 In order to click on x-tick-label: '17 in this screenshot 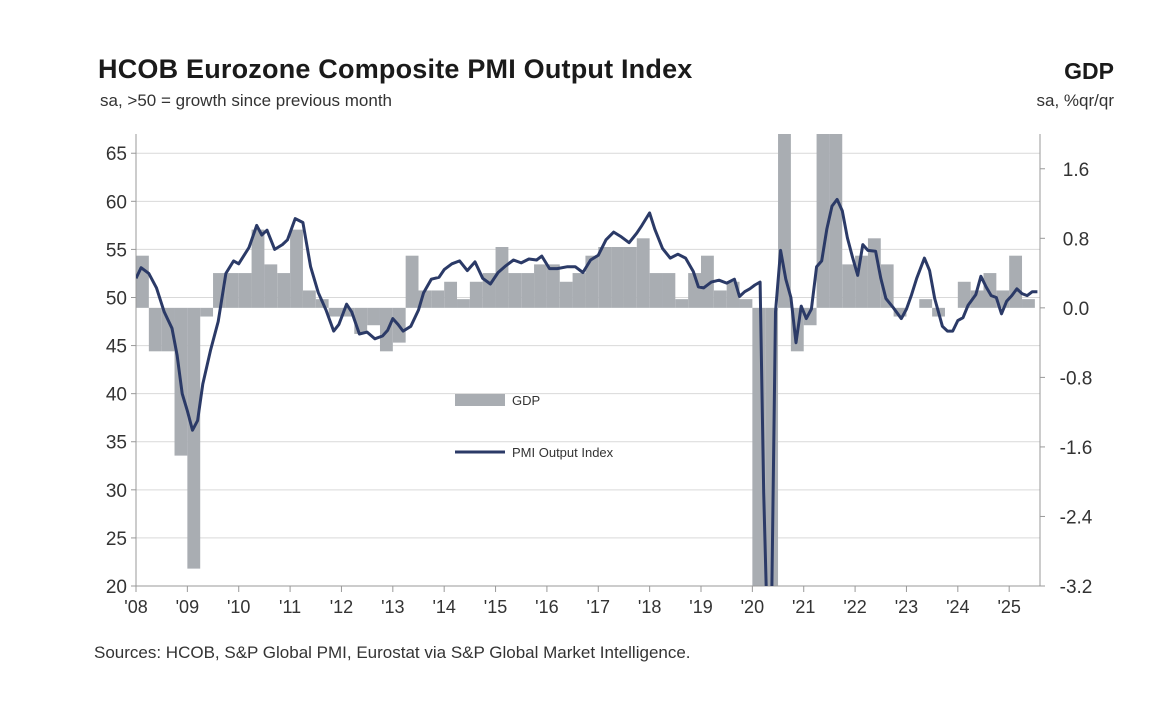, I will do `click(598, 607)`.